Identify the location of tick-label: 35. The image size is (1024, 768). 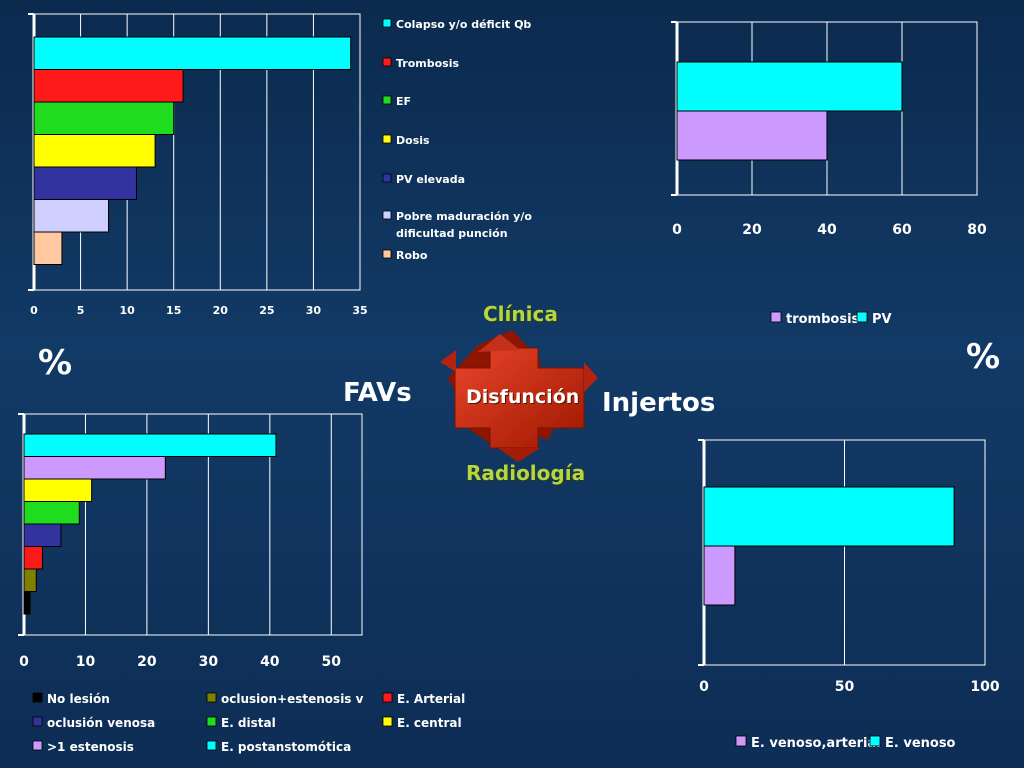
(359, 310).